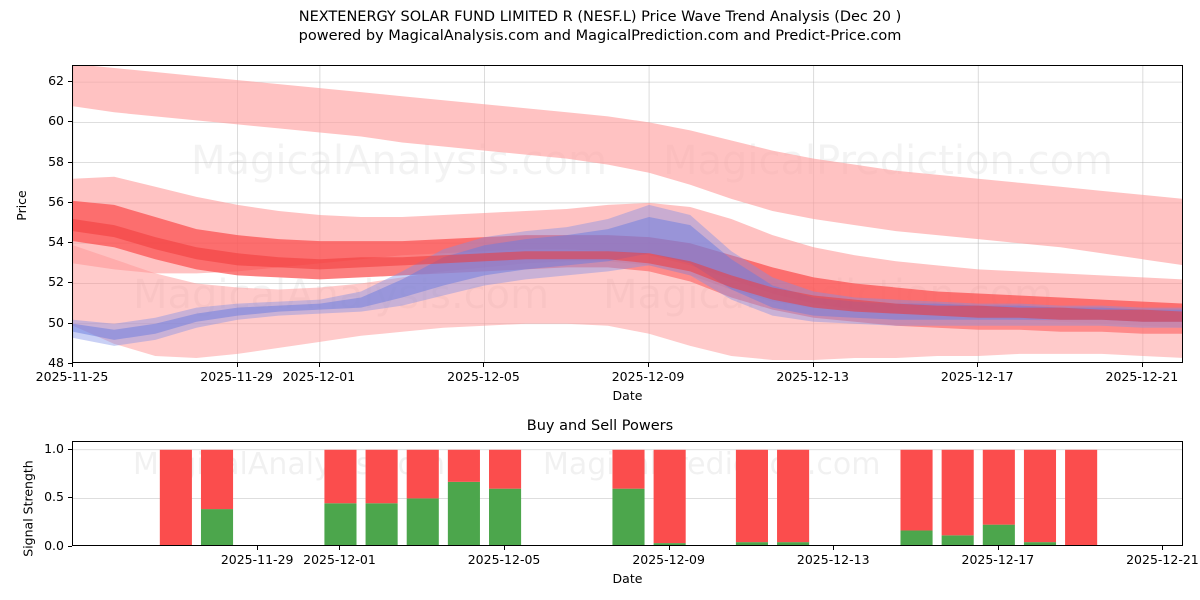 The height and width of the screenshot is (600, 1200). I want to click on price-x-tick: 2025-12-09, so click(648, 376).